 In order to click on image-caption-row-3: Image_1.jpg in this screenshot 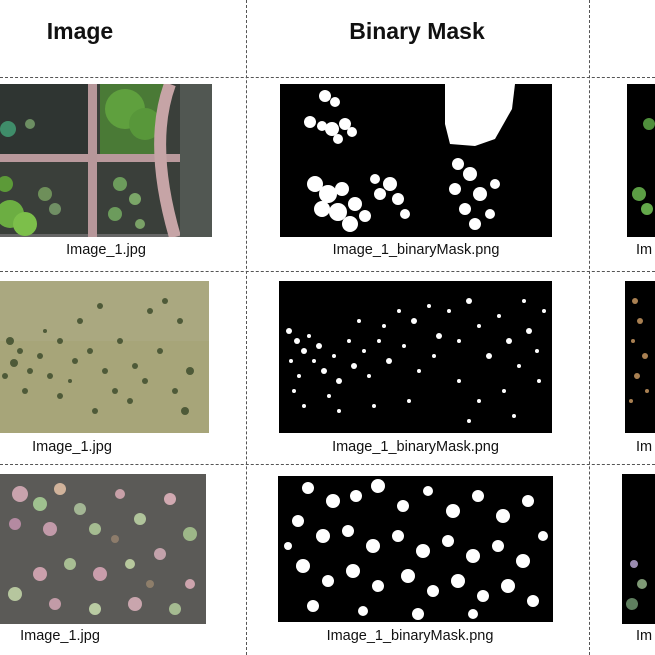, I will do `click(60, 636)`.